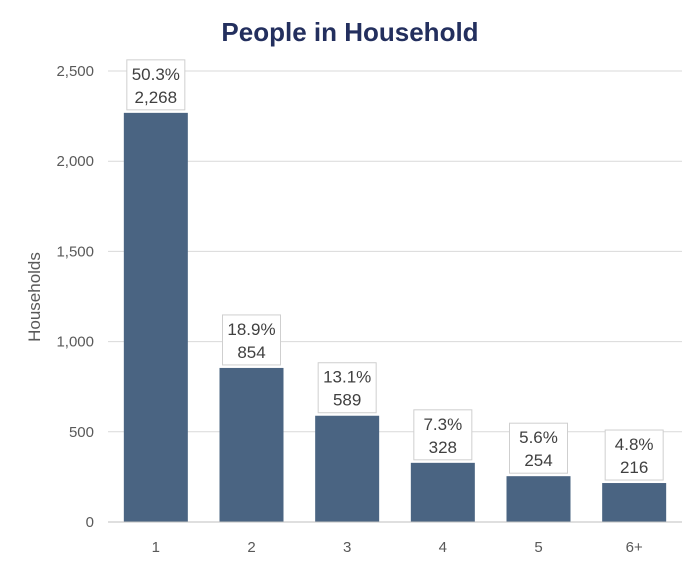 This screenshot has width=700, height=569. I want to click on y-tick-label: 2,000, so click(75, 161).